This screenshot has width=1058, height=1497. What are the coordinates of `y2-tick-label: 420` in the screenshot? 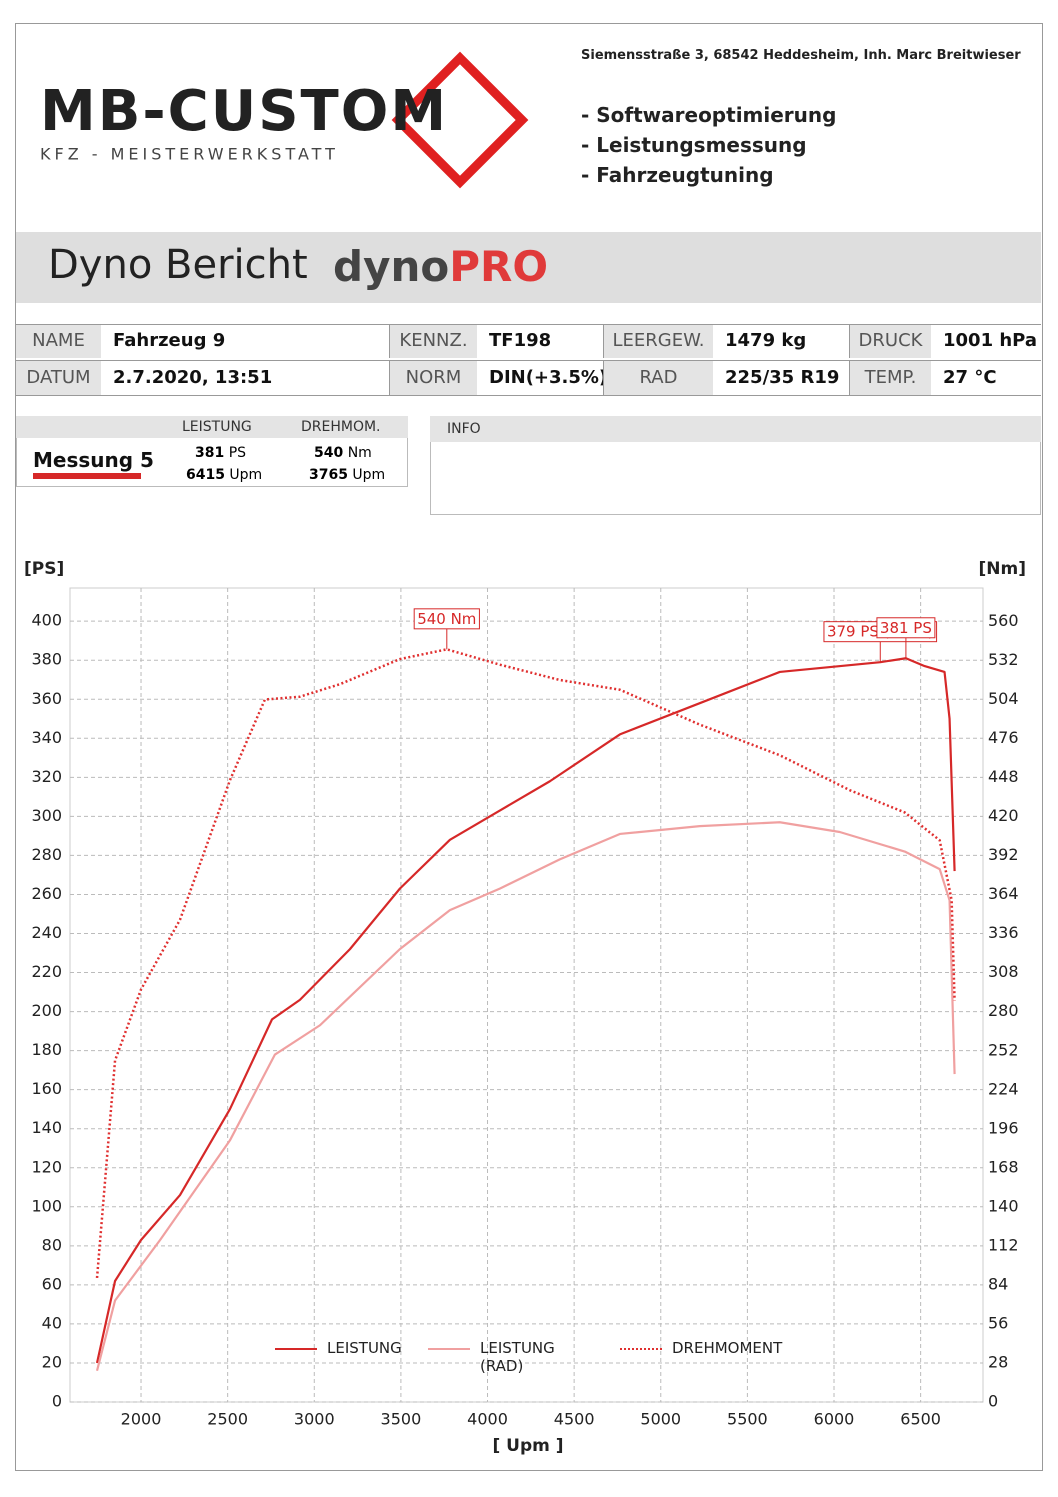 It's located at (1003, 815).